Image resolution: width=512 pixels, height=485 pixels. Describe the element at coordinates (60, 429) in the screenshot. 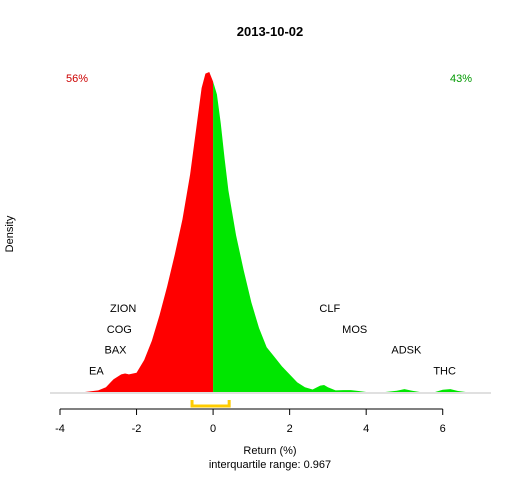

I see `x-tick-label: -4` at that location.